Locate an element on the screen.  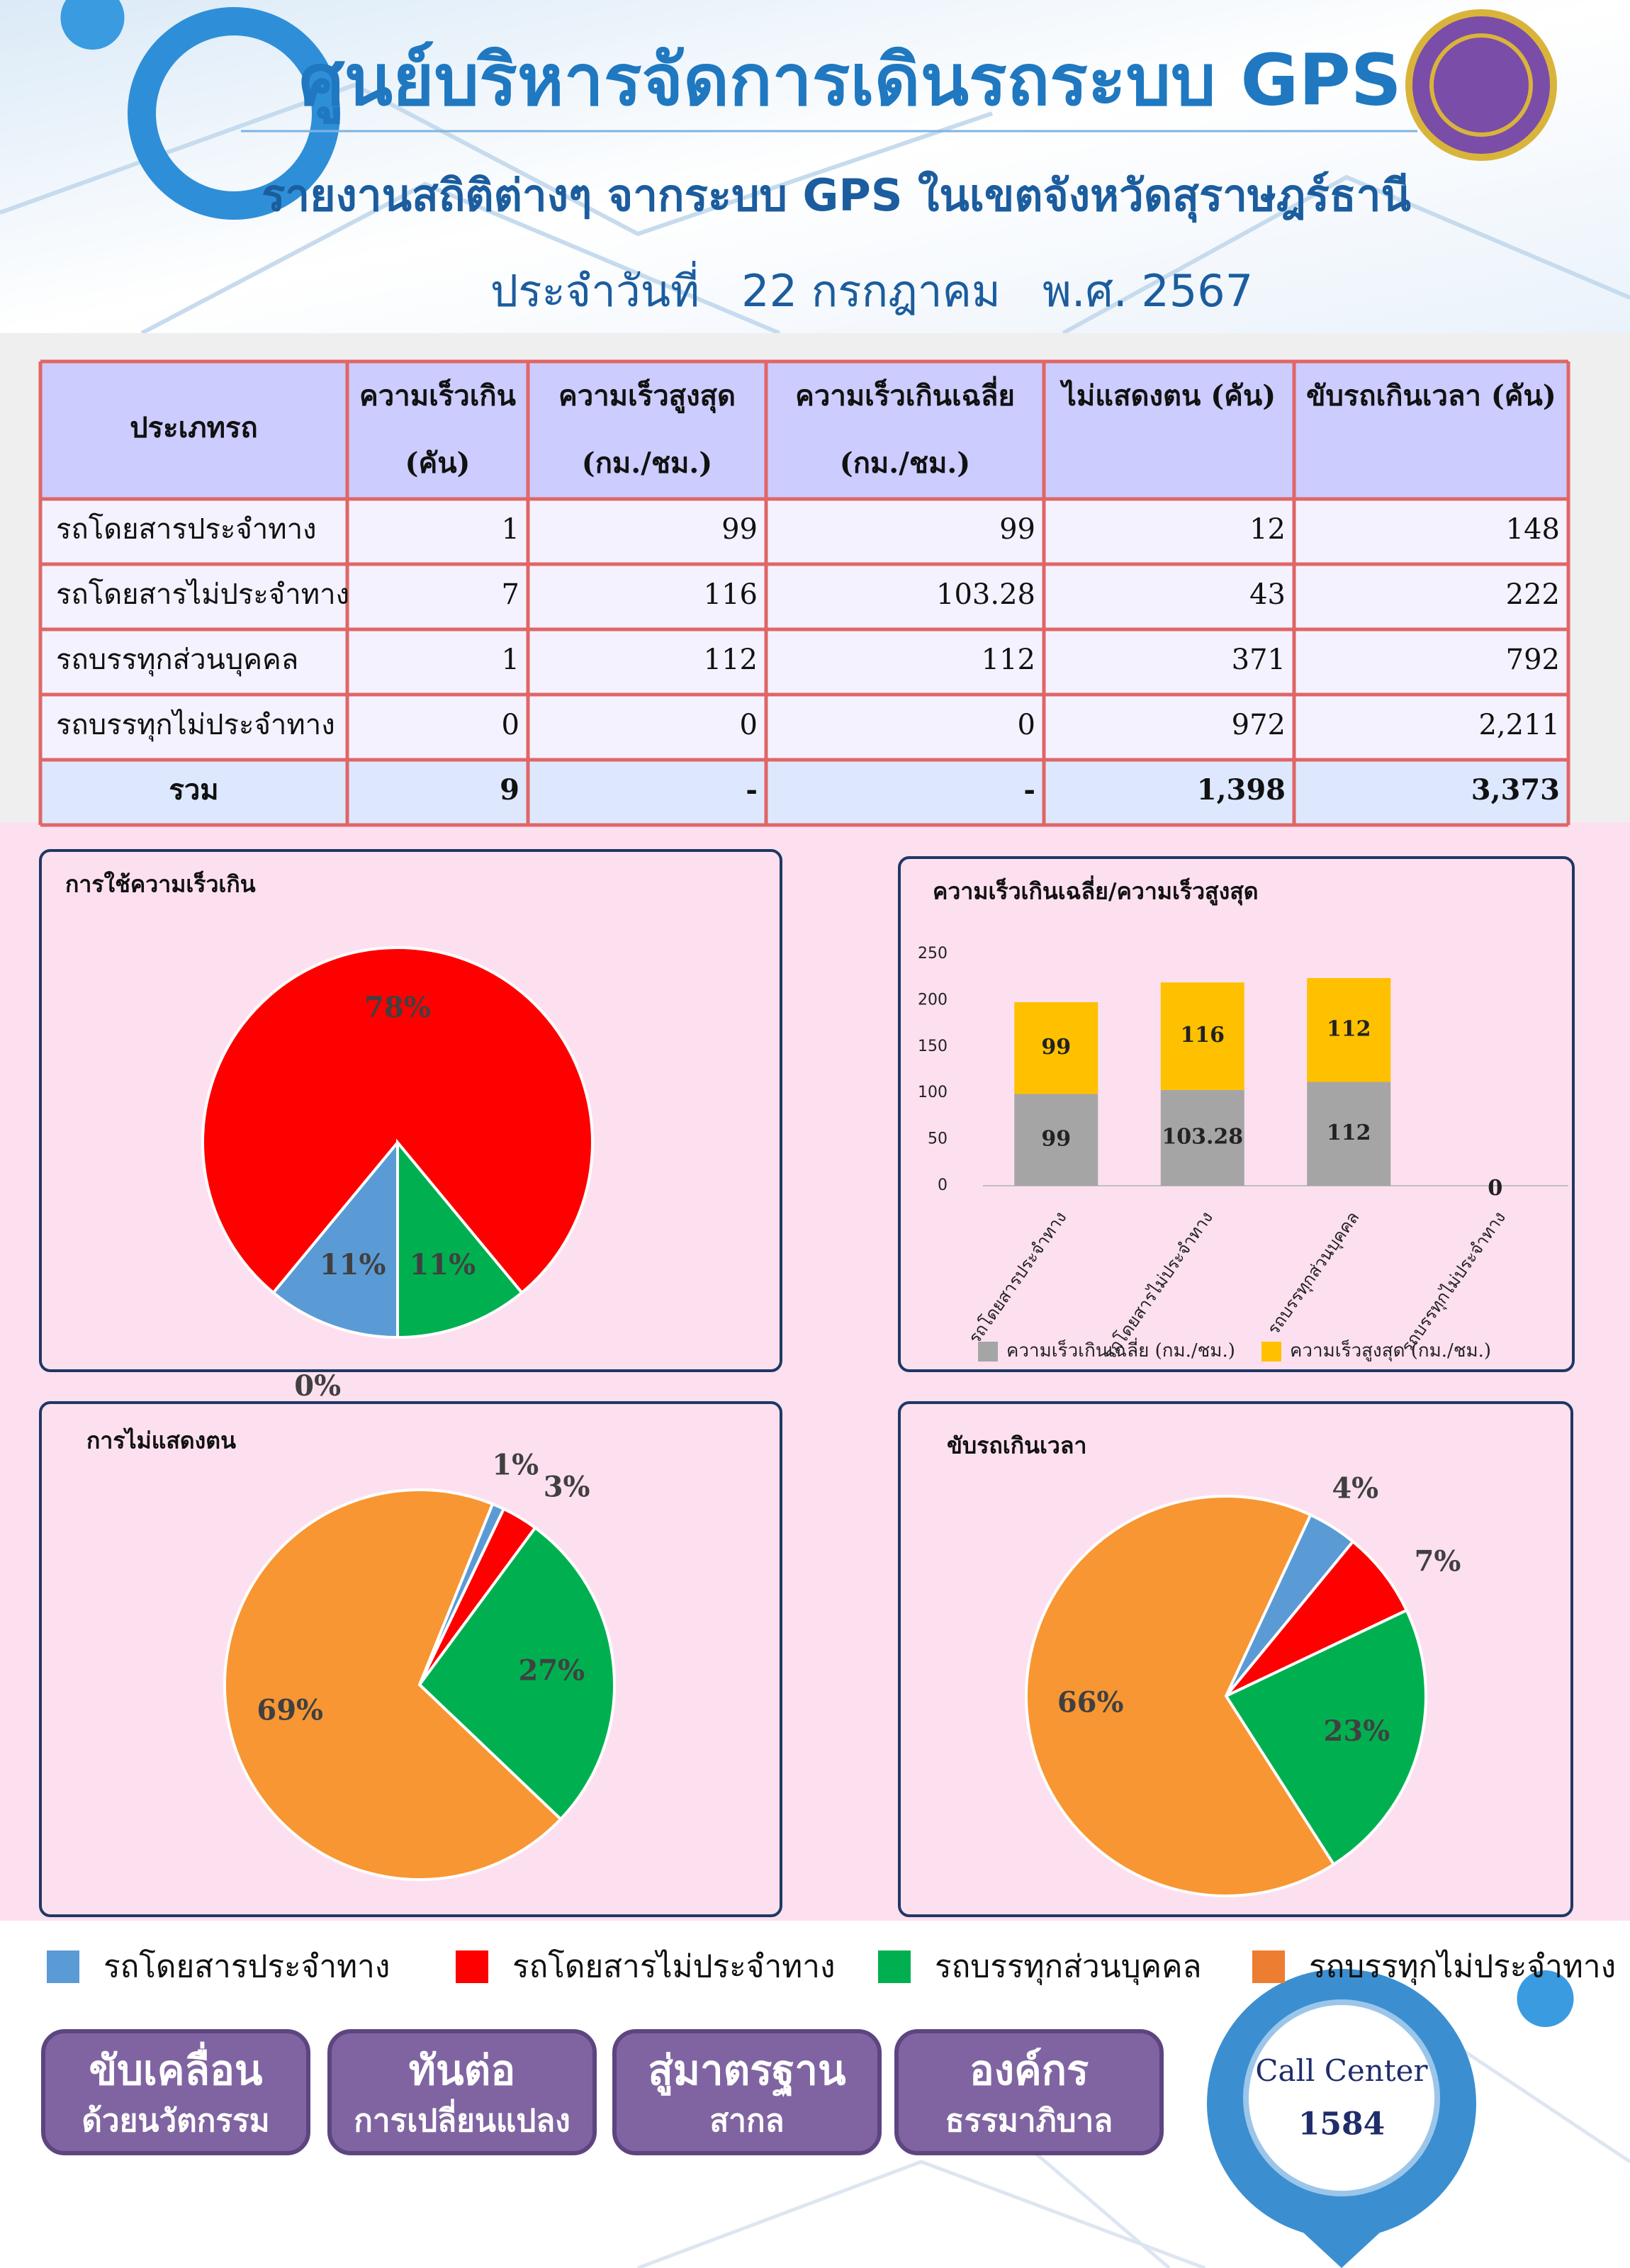
table-header-bg is located at coordinates (804, 430).